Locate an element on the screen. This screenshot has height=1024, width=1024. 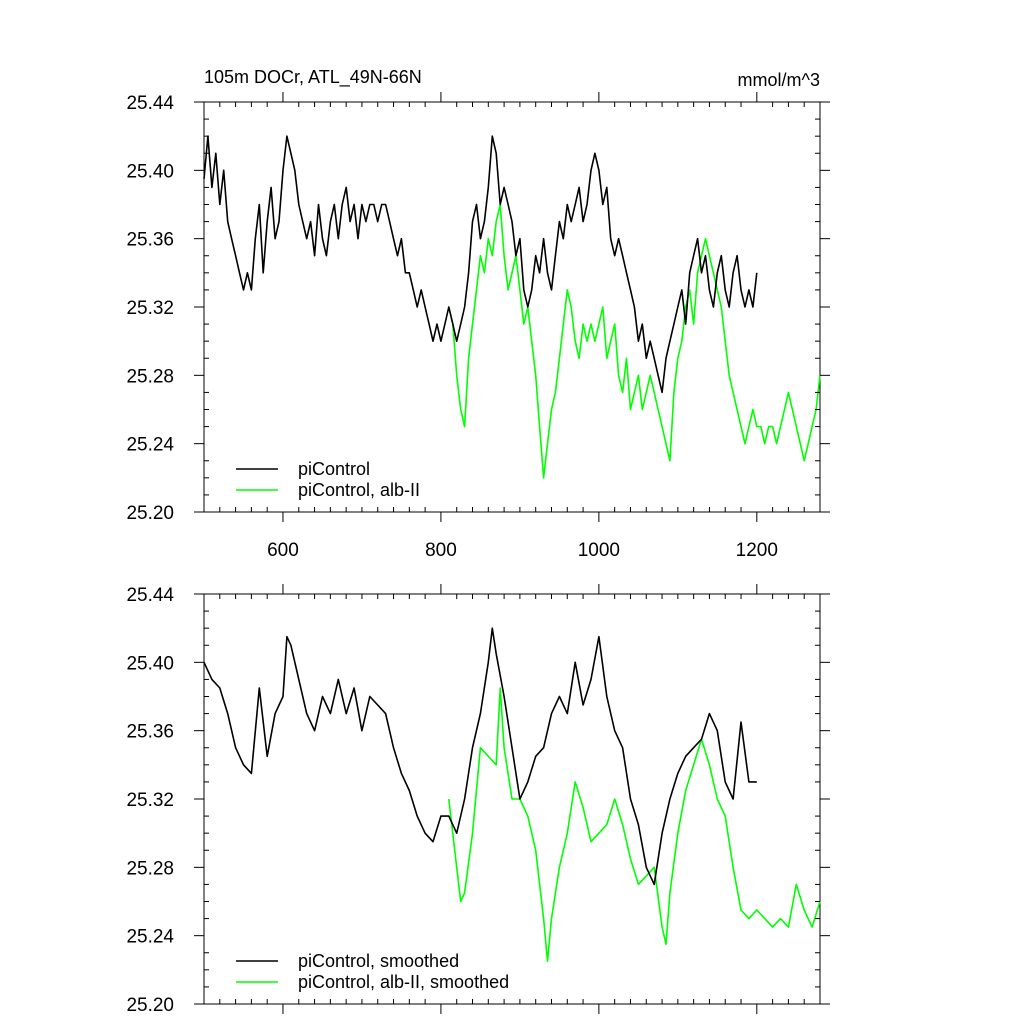
top-y-tick-label: 25.32 is located at coordinates (150, 308).